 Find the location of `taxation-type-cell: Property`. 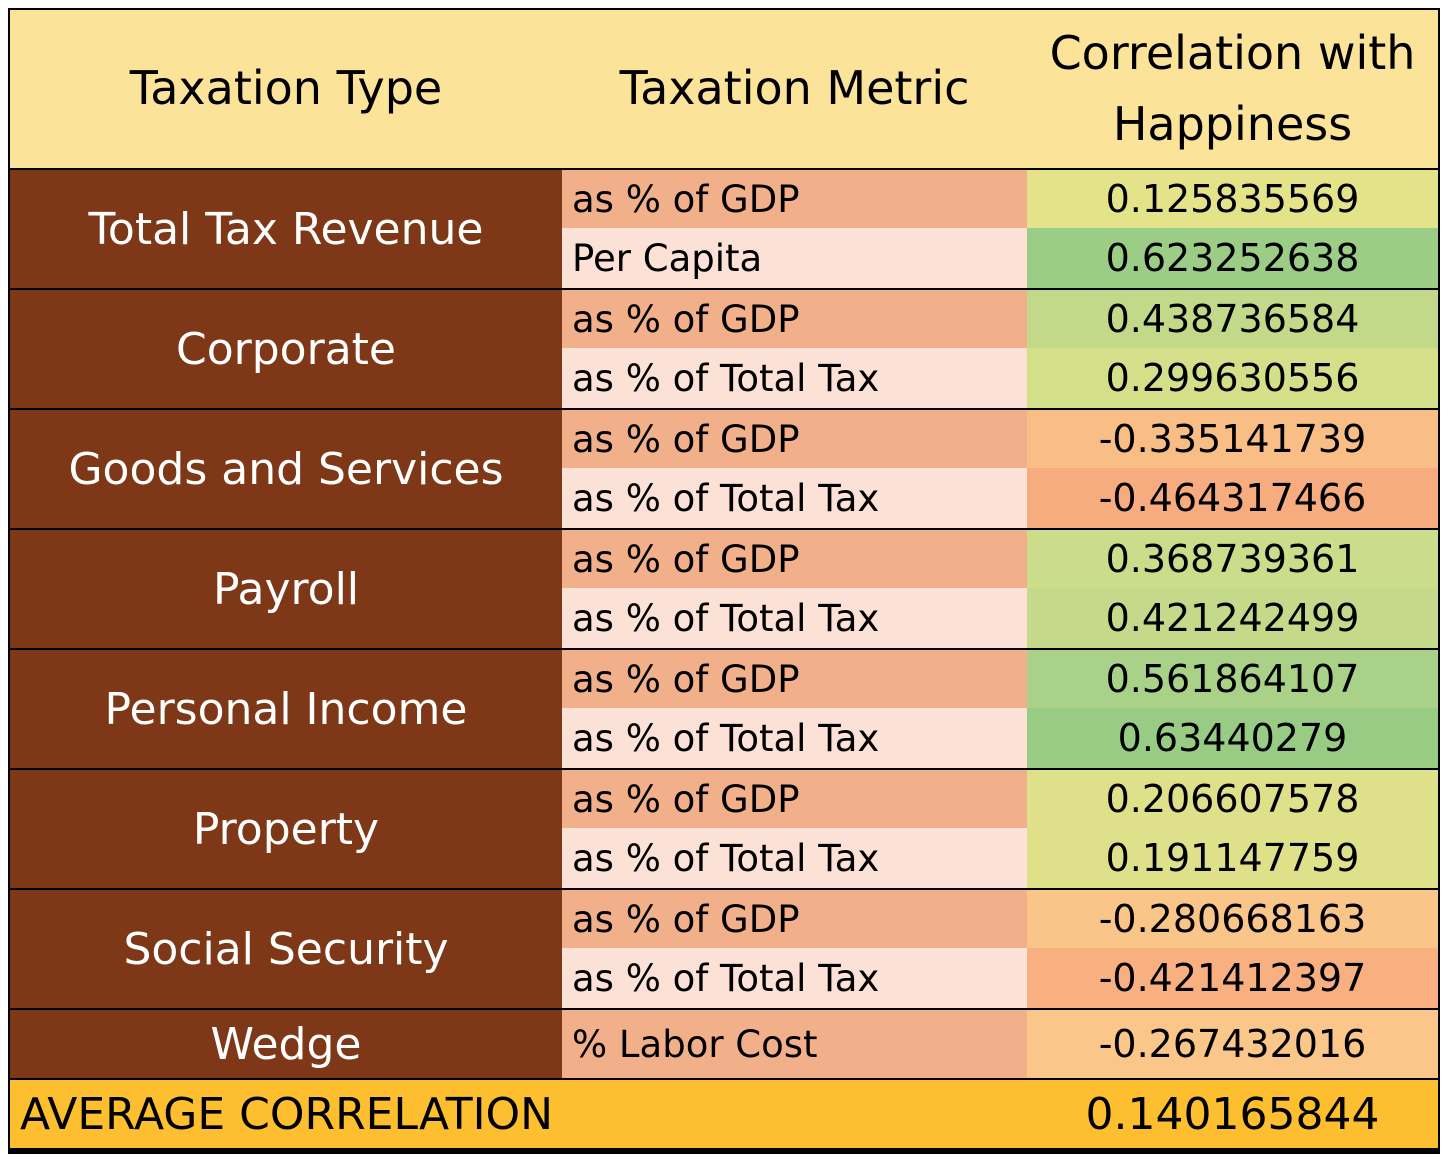

taxation-type-cell: Property is located at coordinates (286, 829).